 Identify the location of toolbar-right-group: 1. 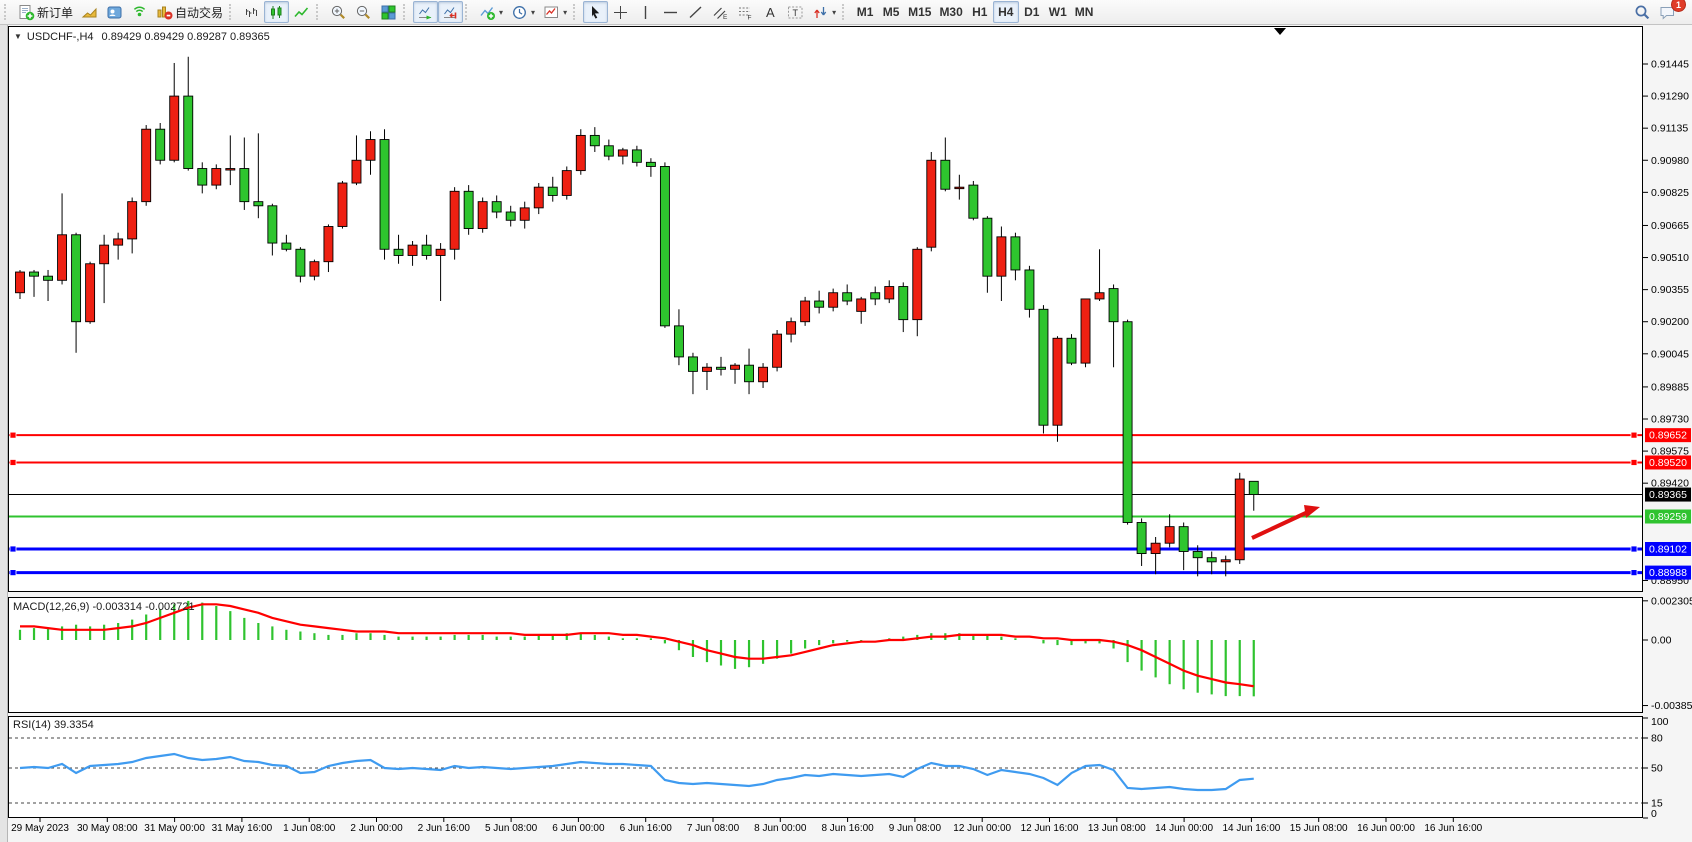
(1658, 11).